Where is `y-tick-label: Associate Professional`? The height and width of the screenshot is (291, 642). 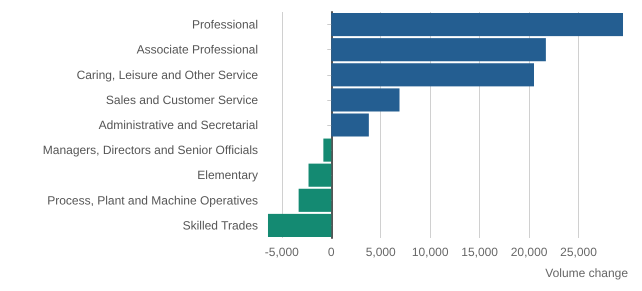
y-tick-label: Associate Professional is located at coordinates (197, 49).